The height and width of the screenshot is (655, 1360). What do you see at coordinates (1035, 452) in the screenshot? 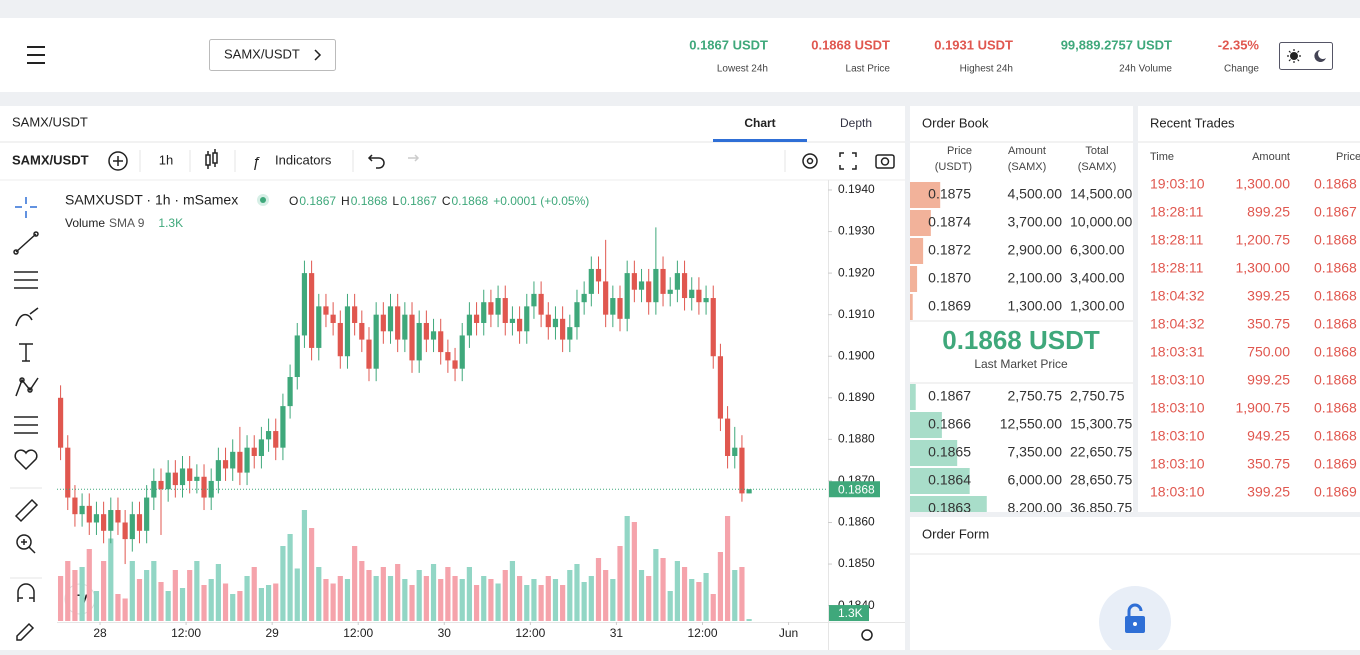
I see `ob-amount: 7,350.00` at bounding box center [1035, 452].